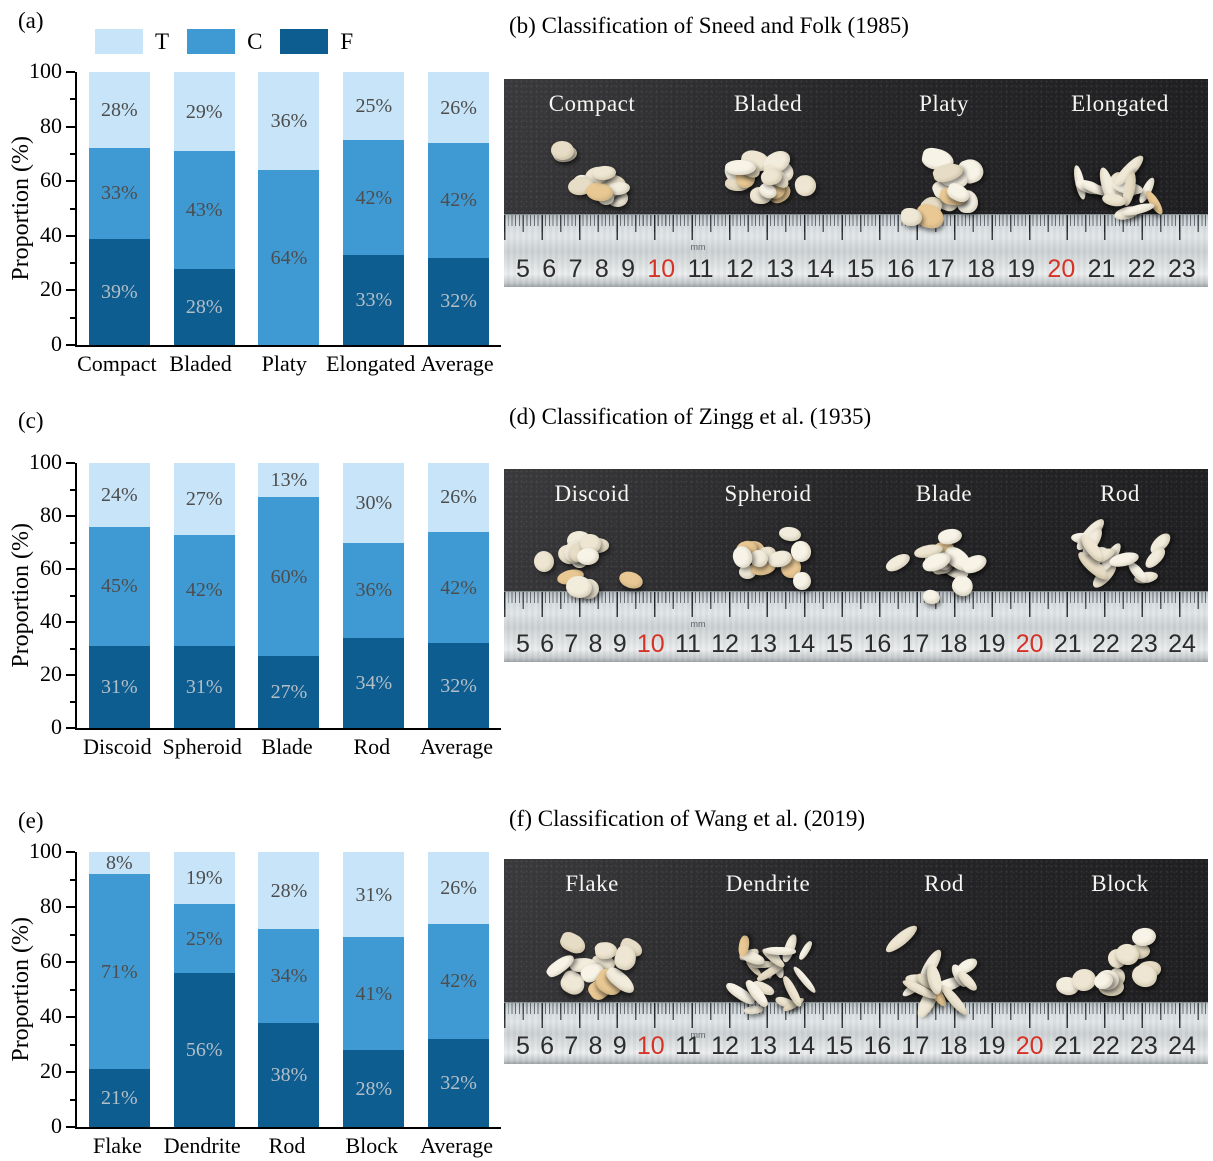 Image resolution: width=1213 pixels, height=1161 pixels. I want to click on segment-value-label: 43%, so click(204, 209).